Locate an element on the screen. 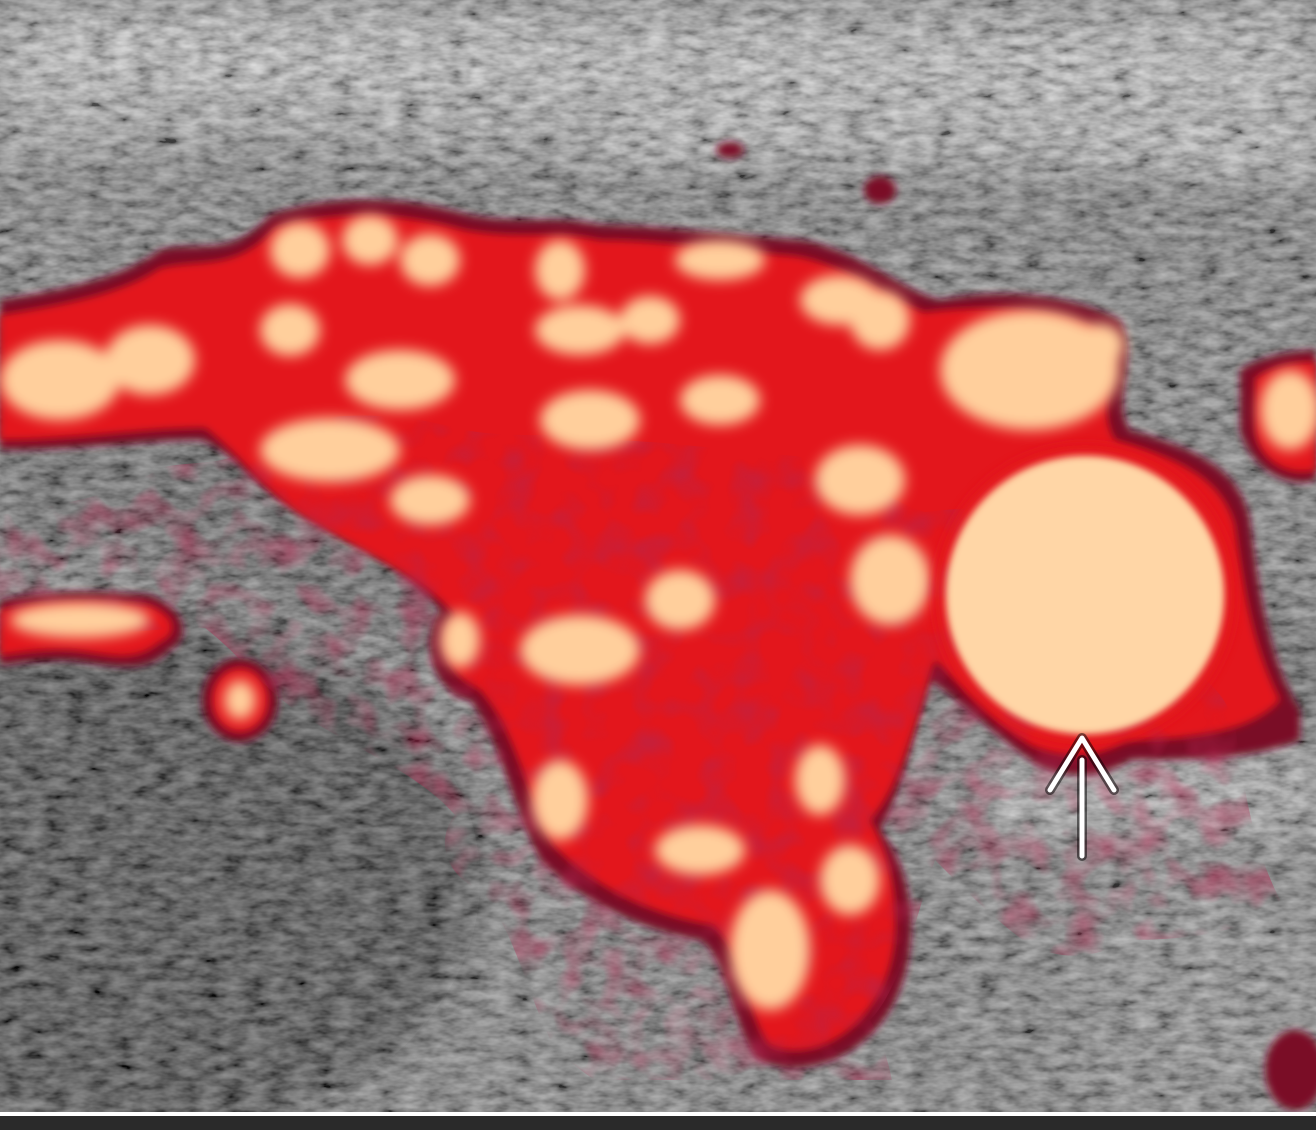  round-hypervascular-lesion is located at coordinates (1085, 595).